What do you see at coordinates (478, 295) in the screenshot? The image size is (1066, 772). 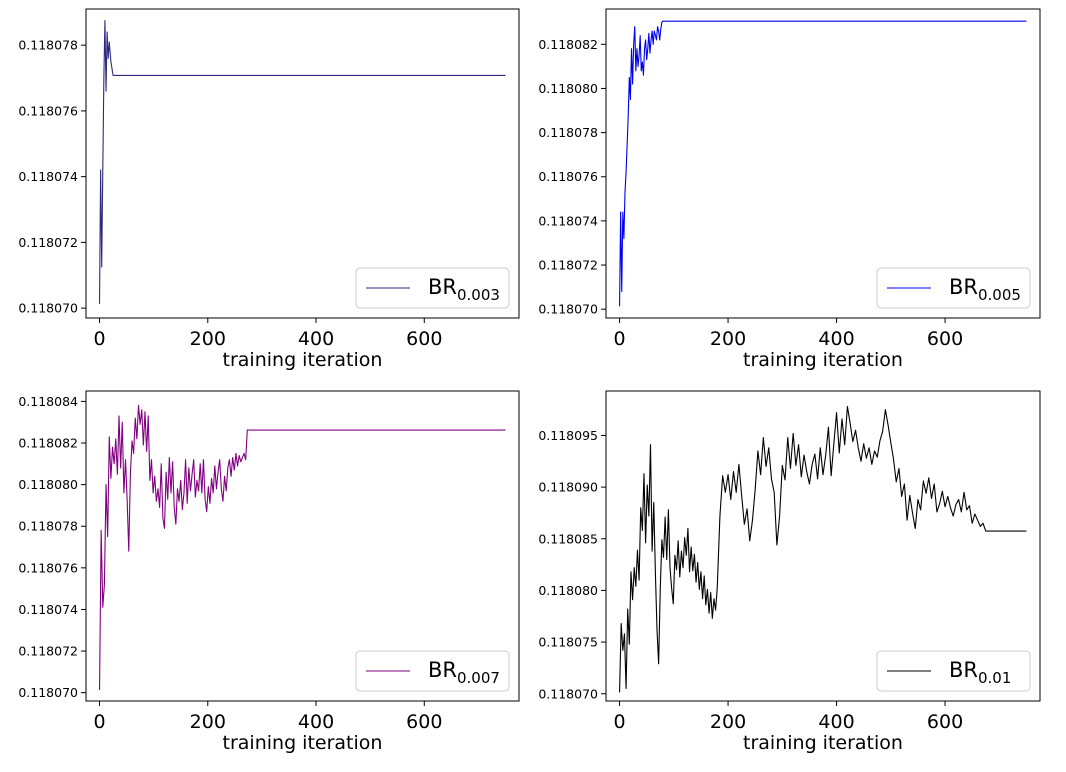 I see `legend-label-subscript: 0.003` at bounding box center [478, 295].